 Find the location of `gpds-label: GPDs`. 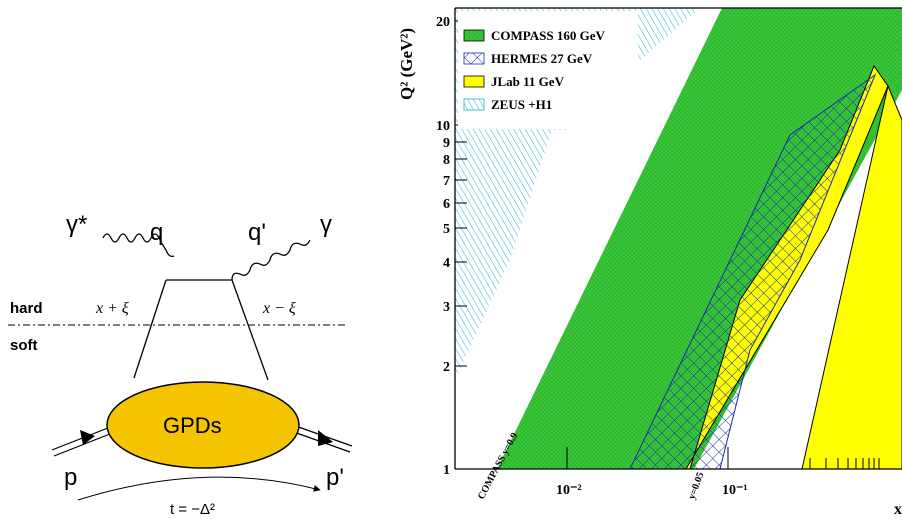

gpds-label: GPDs is located at coordinates (192, 425).